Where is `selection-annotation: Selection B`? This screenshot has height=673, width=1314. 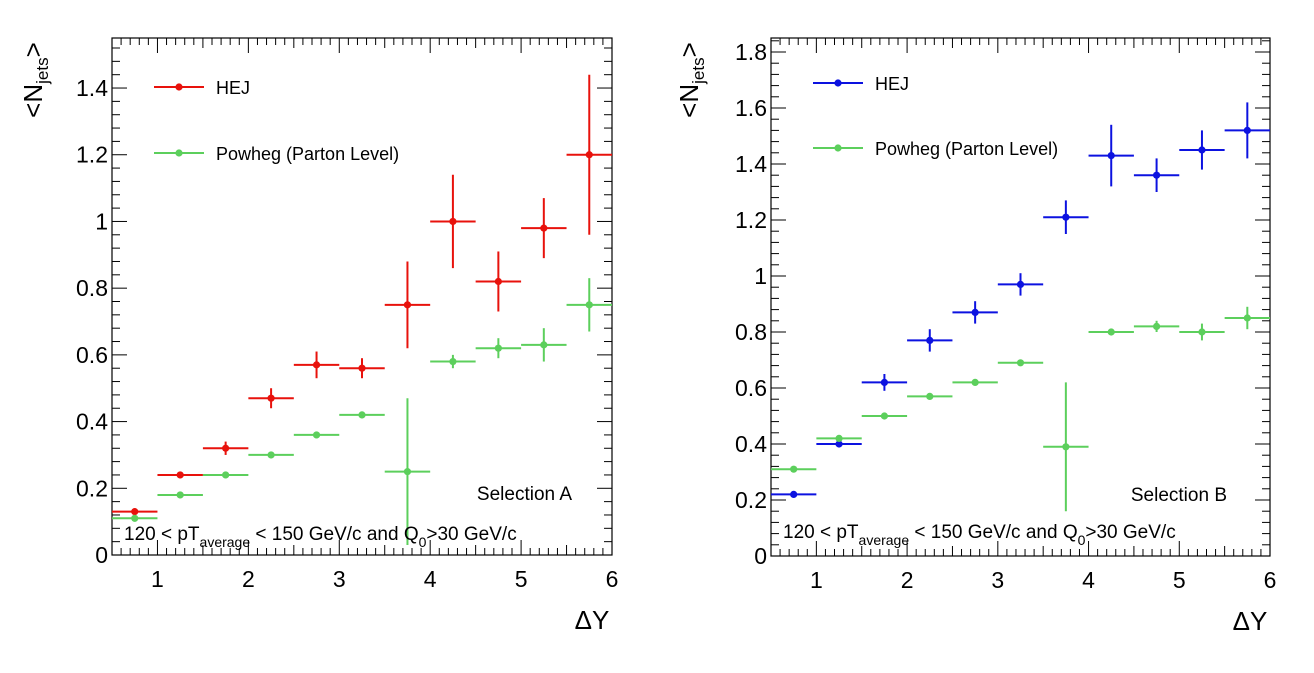
selection-annotation: Selection B is located at coordinates (1179, 495).